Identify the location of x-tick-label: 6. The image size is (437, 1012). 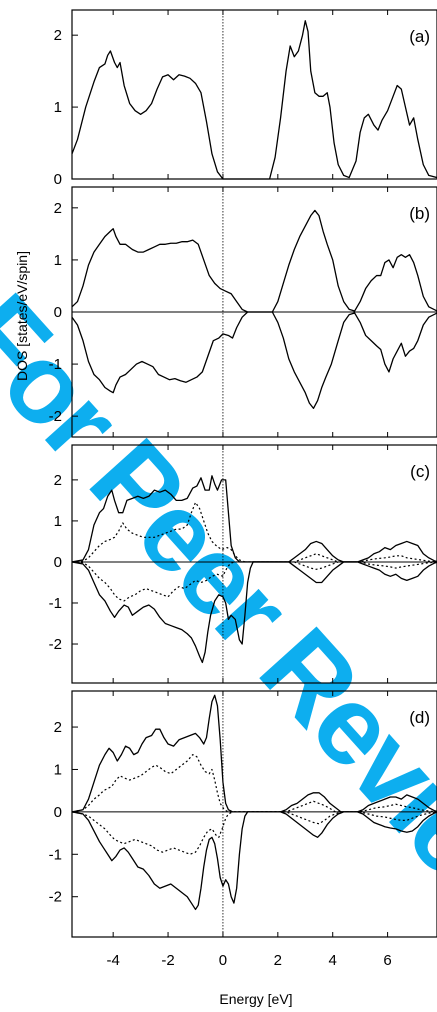
(387, 960).